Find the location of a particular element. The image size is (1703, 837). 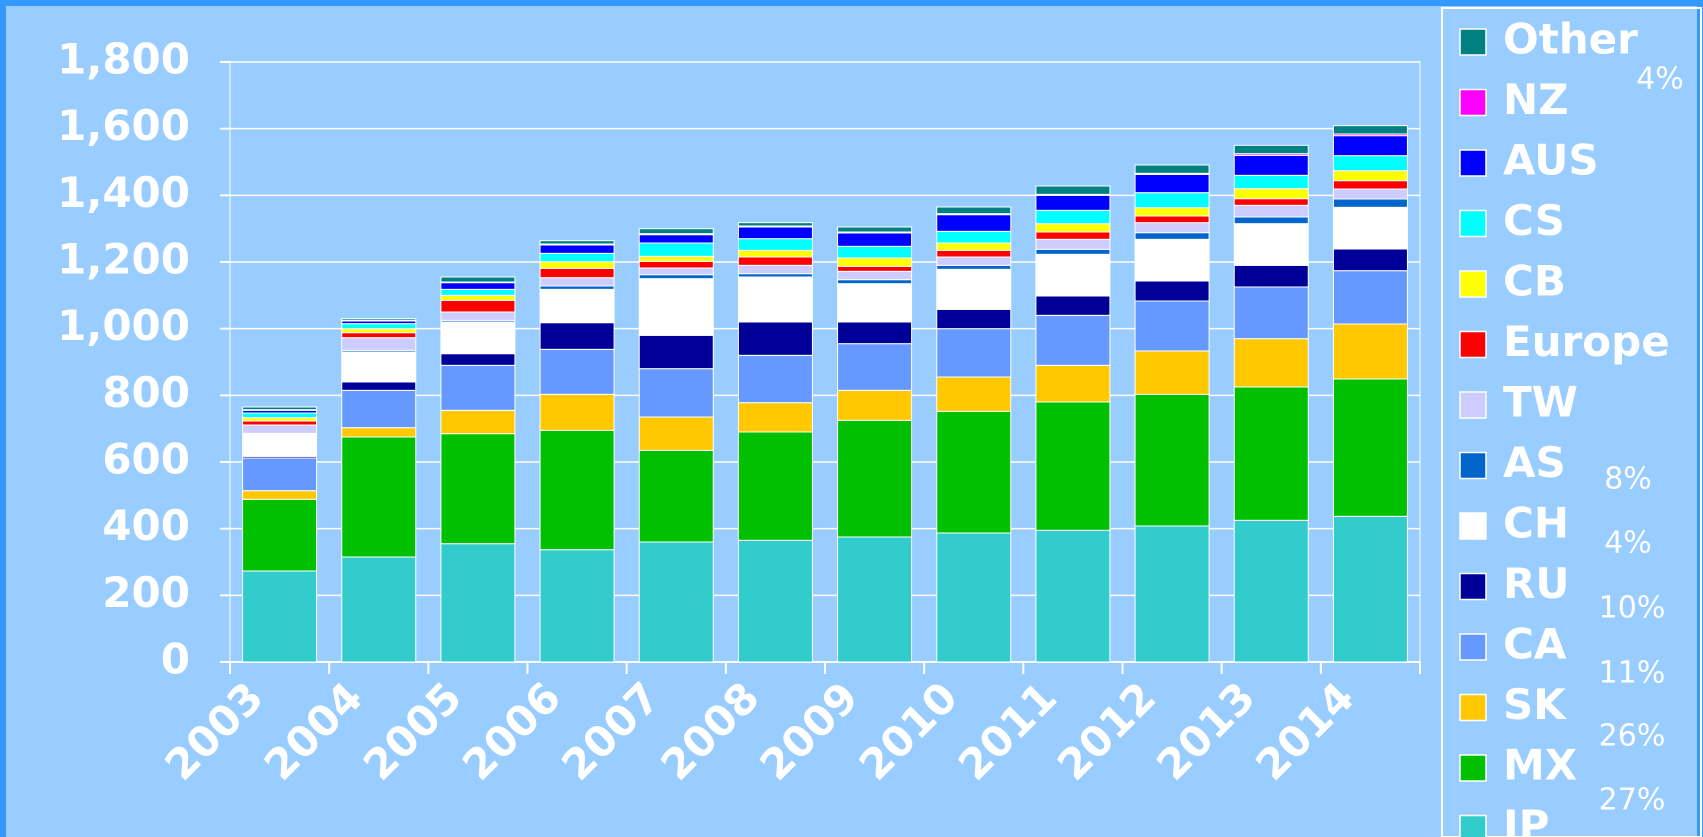

legend-label: NZ is located at coordinates (1536, 99).